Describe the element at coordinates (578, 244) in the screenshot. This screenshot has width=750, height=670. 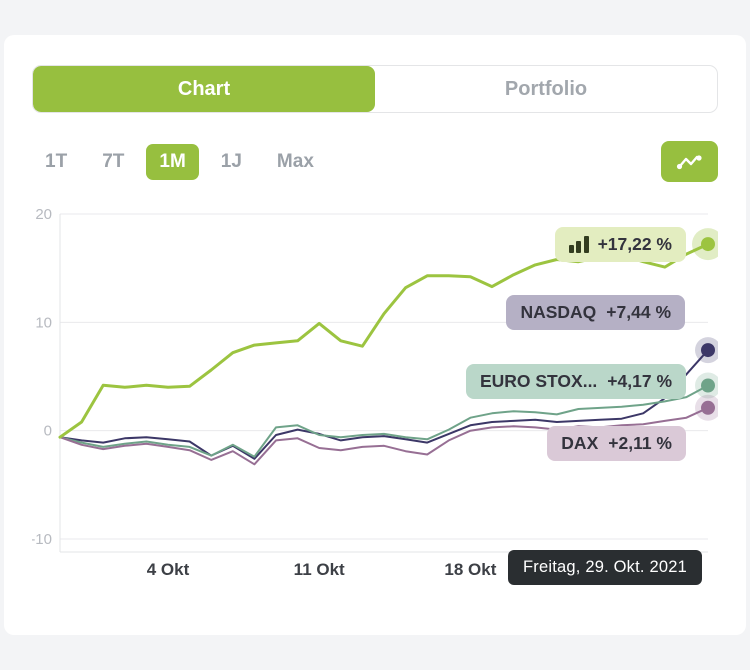
I see `bar-chart-icon` at that location.